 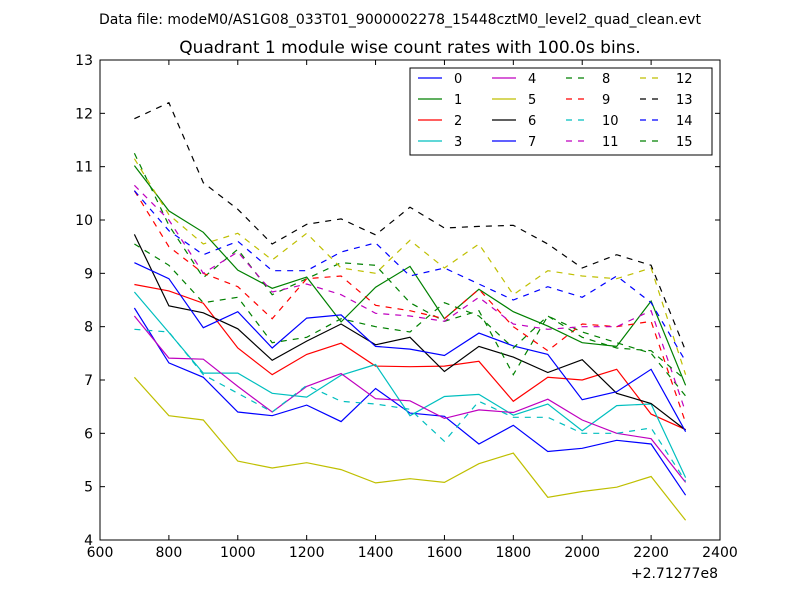 What do you see at coordinates (514, 553) in the screenshot?
I see `x-tick-label: 1800` at bounding box center [514, 553].